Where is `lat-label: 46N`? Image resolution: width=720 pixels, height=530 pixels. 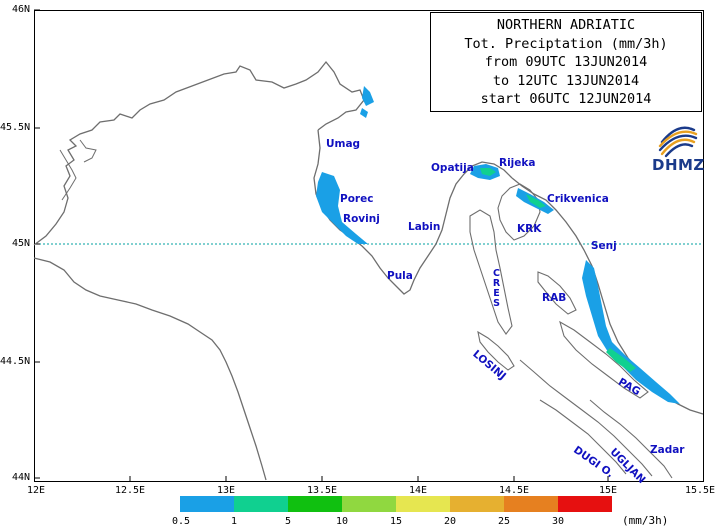 lat-label: 46N is located at coordinates (20, 9).